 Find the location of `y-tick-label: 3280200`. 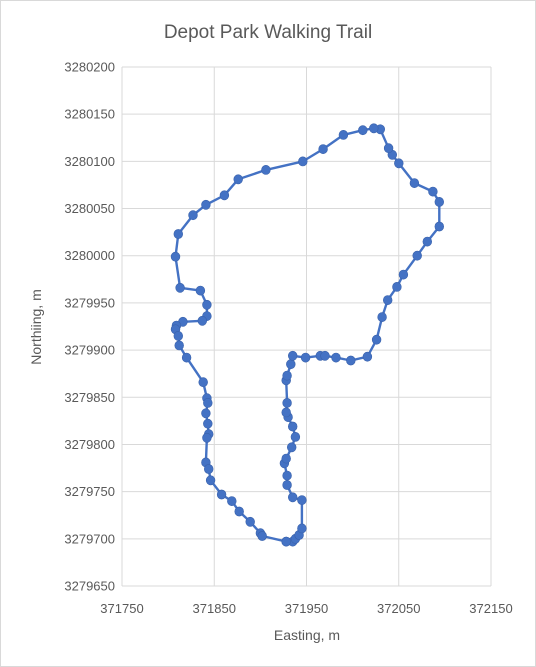

y-tick-label: 3280200 is located at coordinates (89, 67).